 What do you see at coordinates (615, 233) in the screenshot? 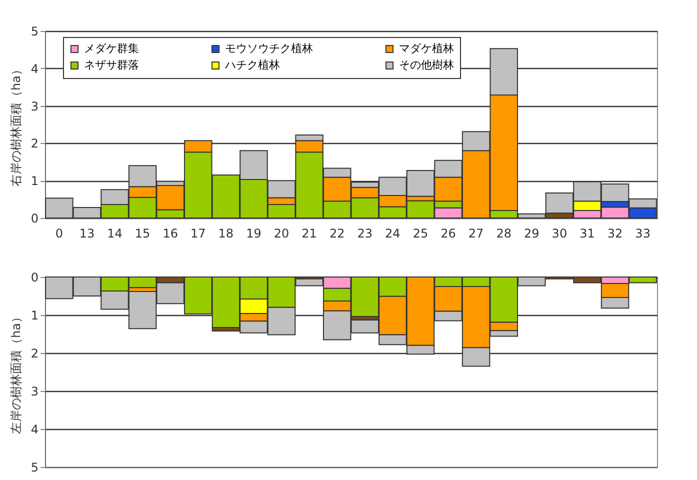
I see `x-tick-label: 32` at bounding box center [615, 233].